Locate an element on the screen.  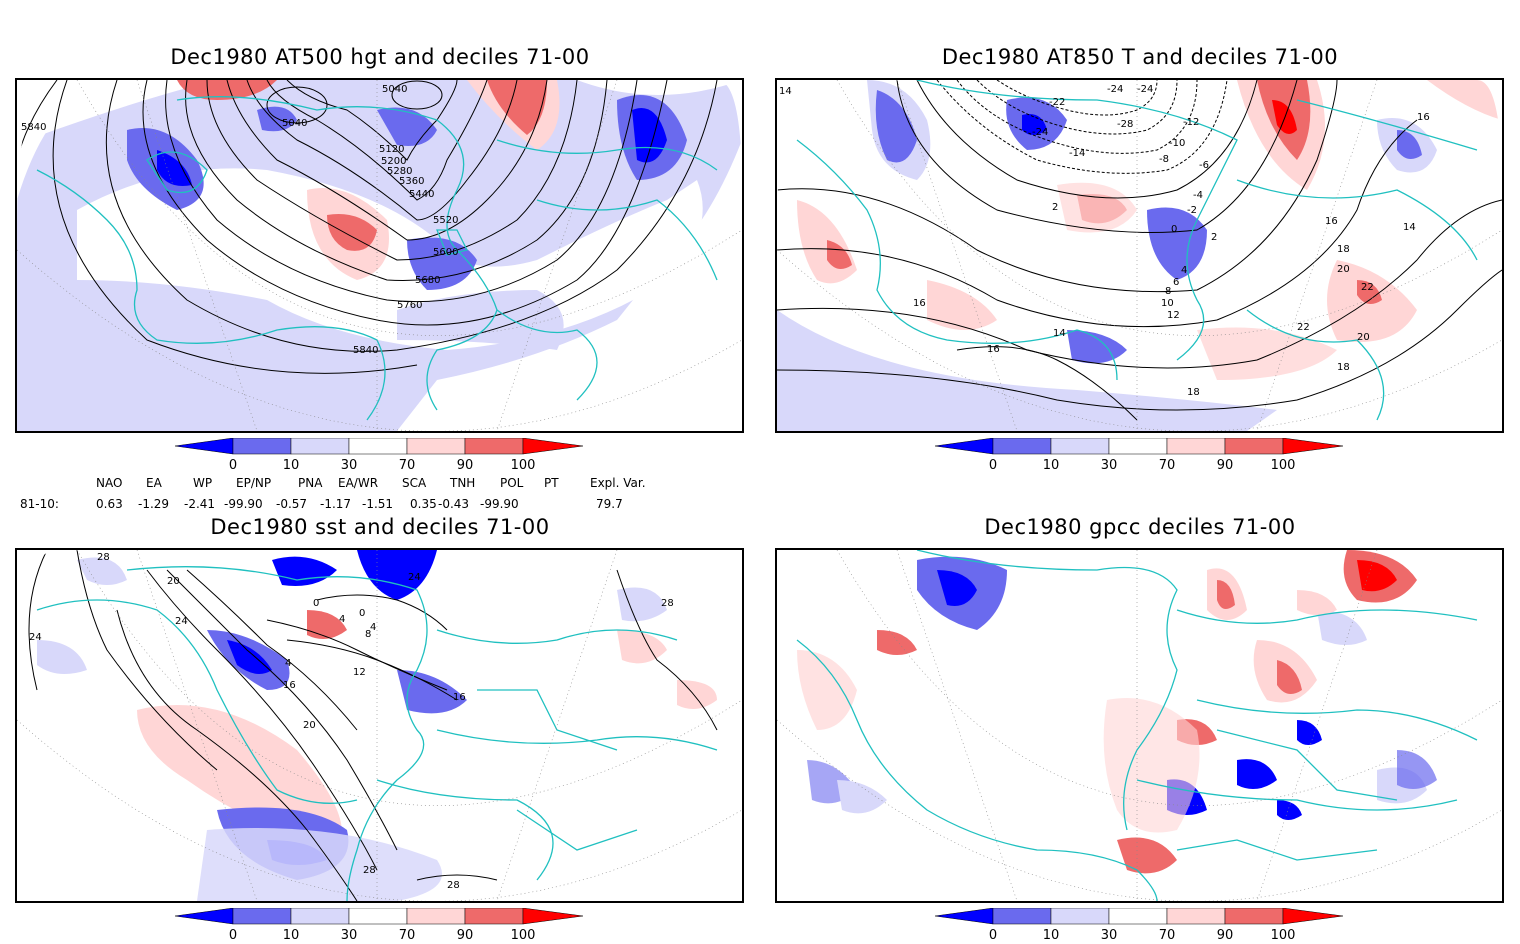
contour-label: -12 is located at coordinates (1191, 122).